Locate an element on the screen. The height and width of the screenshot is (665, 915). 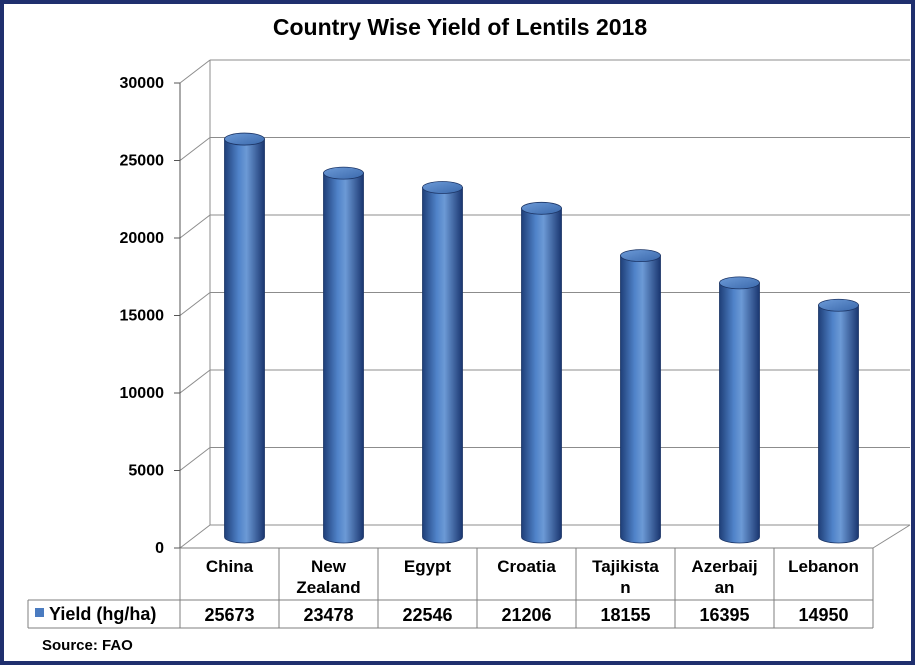
chart-title: Country Wise Yield of Lentils 2018 is located at coordinates (460, 27).